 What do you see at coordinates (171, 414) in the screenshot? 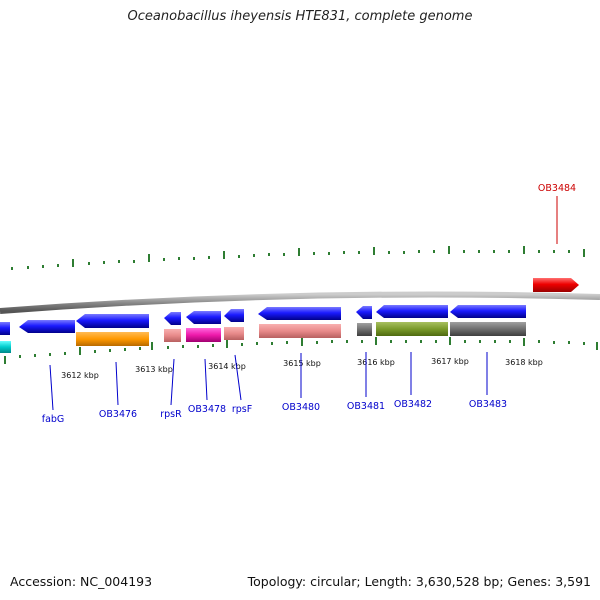
I see `gene-label-rpsr: rpsR` at bounding box center [171, 414].